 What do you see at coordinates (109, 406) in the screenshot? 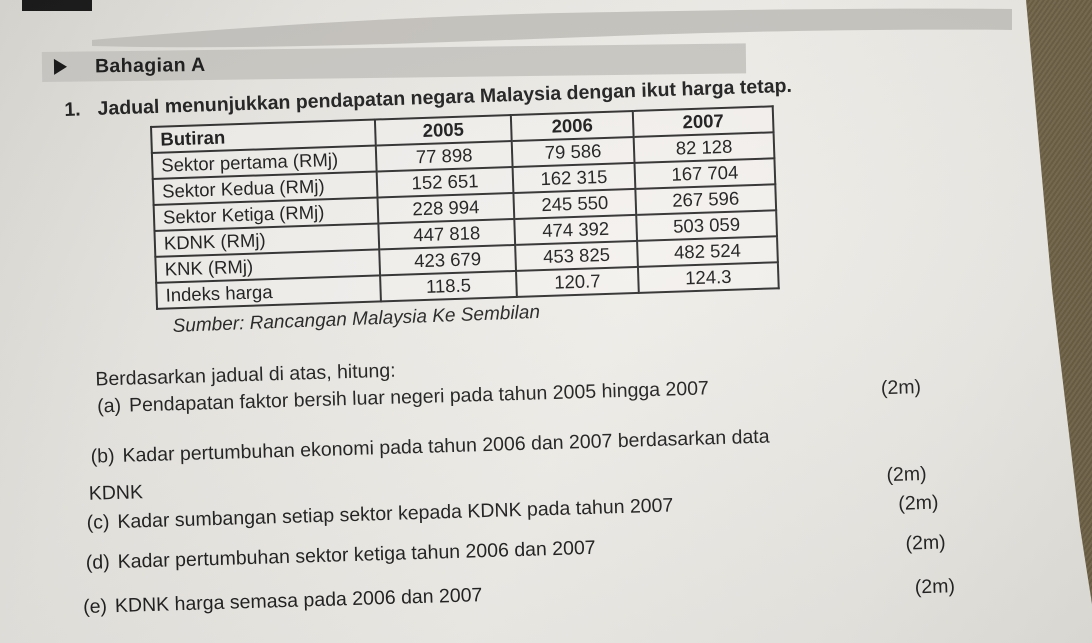
I see `task-label: (a)` at bounding box center [109, 406].